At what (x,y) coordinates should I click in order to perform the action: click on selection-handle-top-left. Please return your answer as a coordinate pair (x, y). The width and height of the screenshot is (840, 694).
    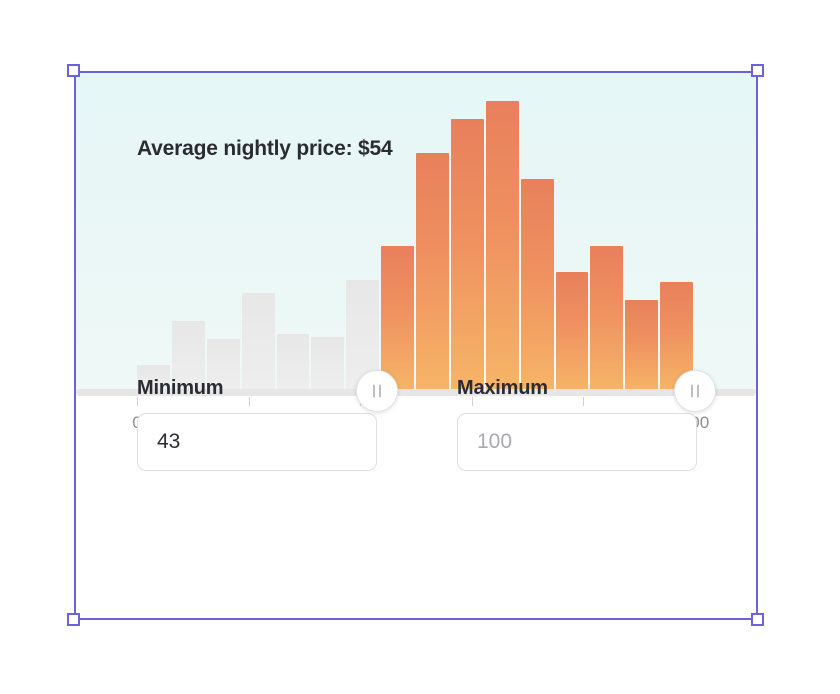
    Looking at the image, I should click on (73, 70).